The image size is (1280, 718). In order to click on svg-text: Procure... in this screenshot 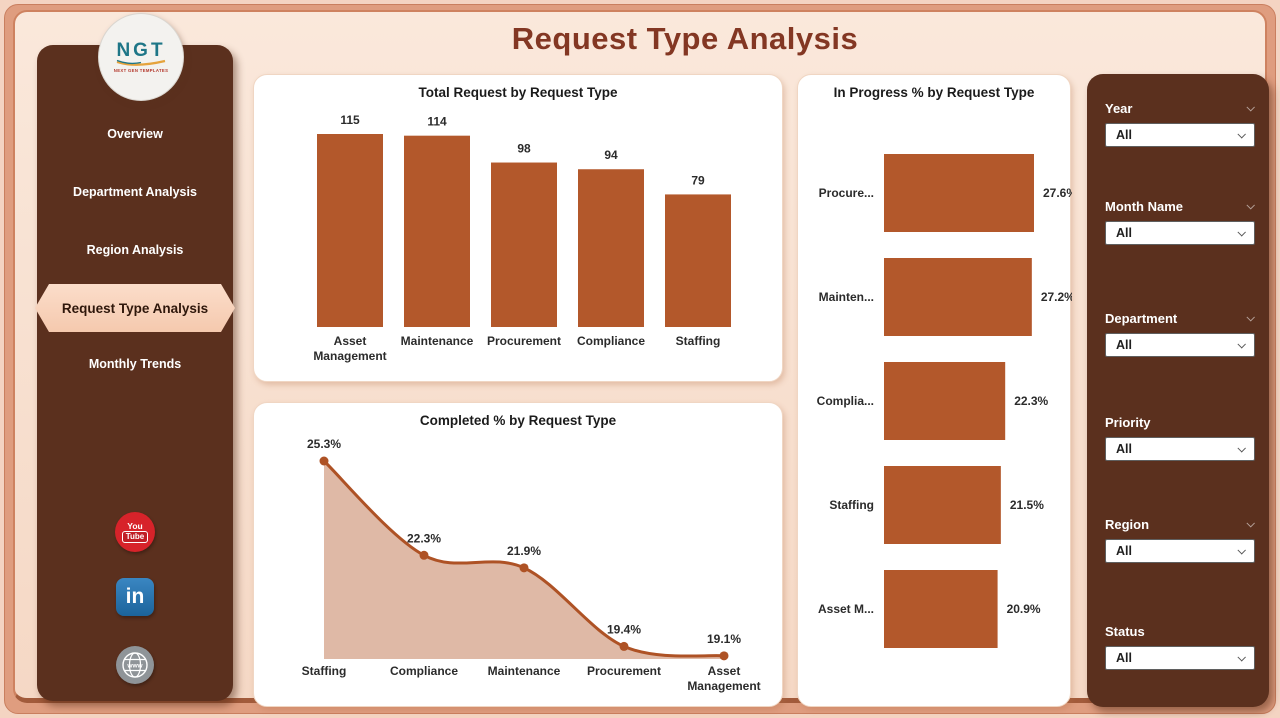, I will do `click(846, 193)`.